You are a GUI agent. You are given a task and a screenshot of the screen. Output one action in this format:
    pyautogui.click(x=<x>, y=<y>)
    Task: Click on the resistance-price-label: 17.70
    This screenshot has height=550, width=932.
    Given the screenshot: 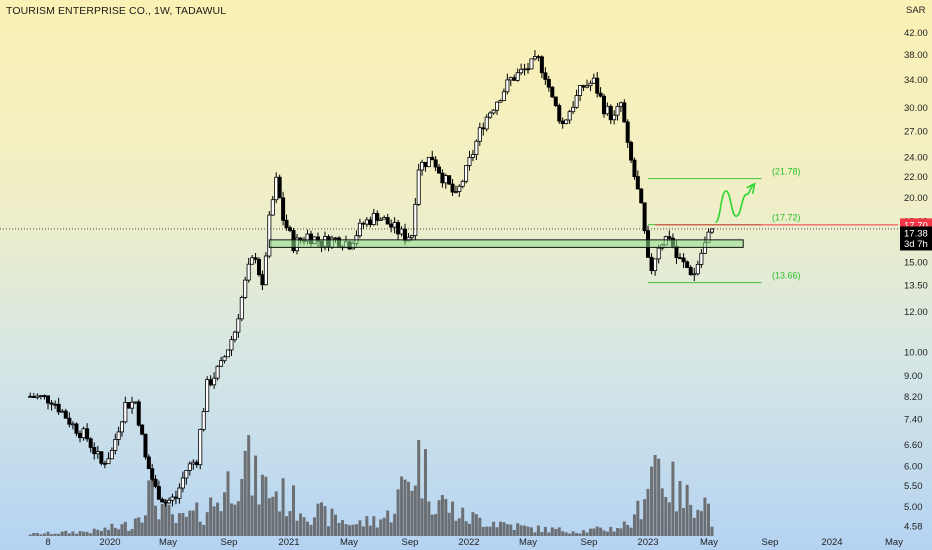 What is the action you would take?
    pyautogui.click(x=916, y=225)
    